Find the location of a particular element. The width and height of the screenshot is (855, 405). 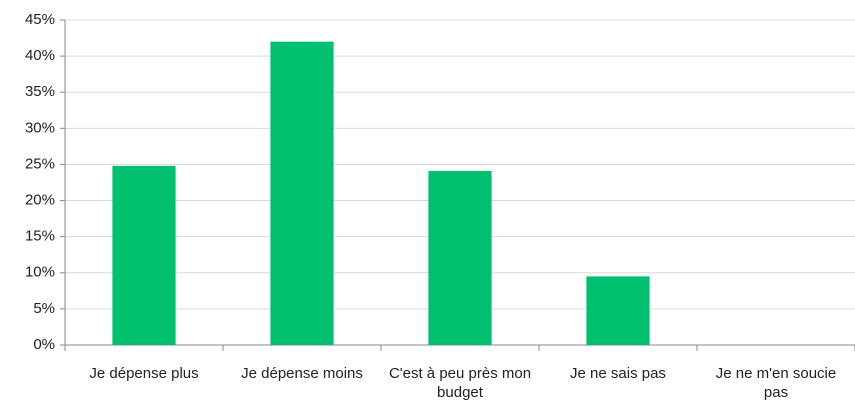

y-tick-label: 5% is located at coordinates (44, 308).